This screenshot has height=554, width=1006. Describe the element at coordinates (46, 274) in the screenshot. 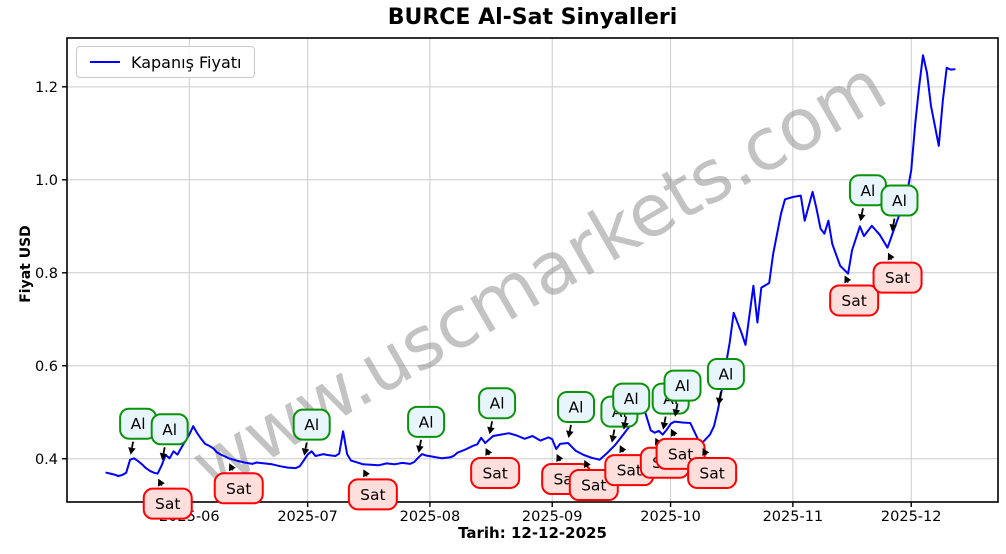

I see `y-tick-label: 0.8` at that location.